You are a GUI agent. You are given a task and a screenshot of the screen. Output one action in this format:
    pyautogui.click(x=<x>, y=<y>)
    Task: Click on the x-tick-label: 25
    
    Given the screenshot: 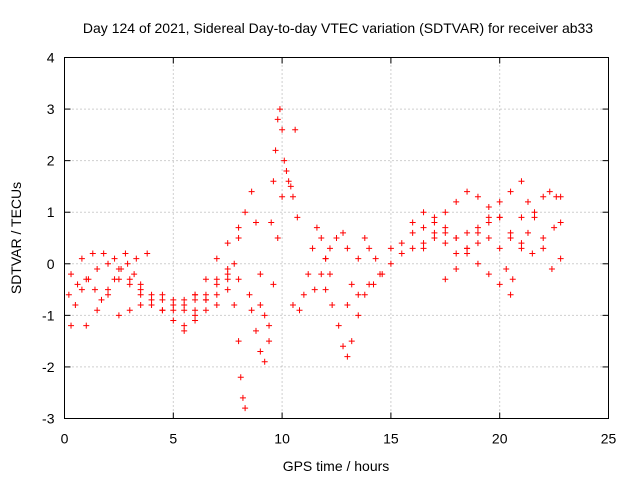 What is the action you would take?
    pyautogui.click(x=609, y=439)
    